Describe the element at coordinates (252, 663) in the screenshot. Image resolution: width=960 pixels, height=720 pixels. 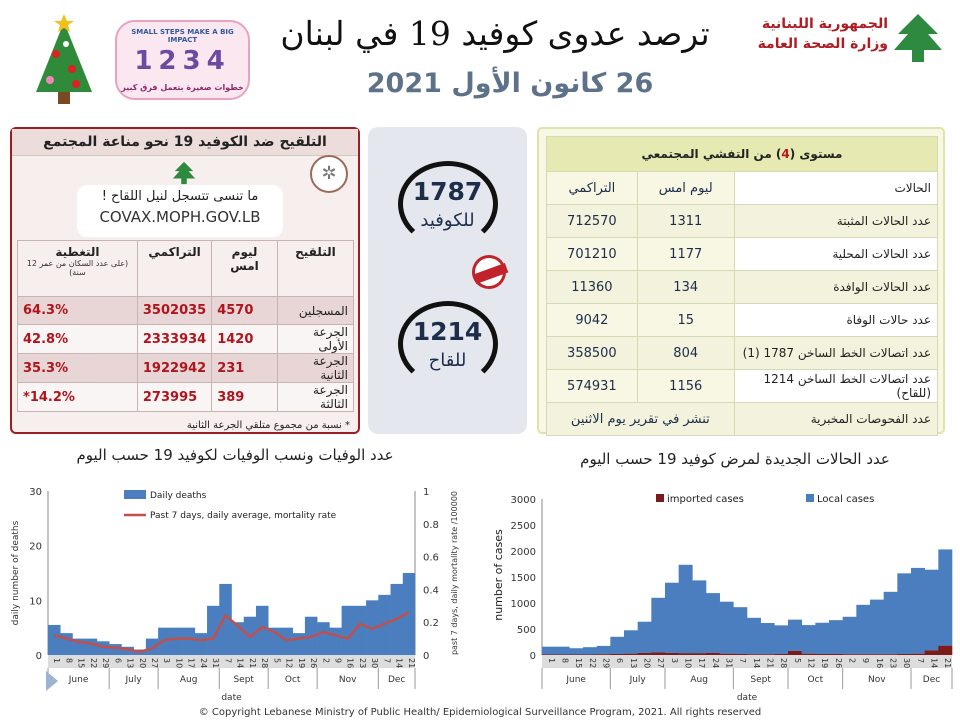
I see `x-tick-label: 21` at that location.